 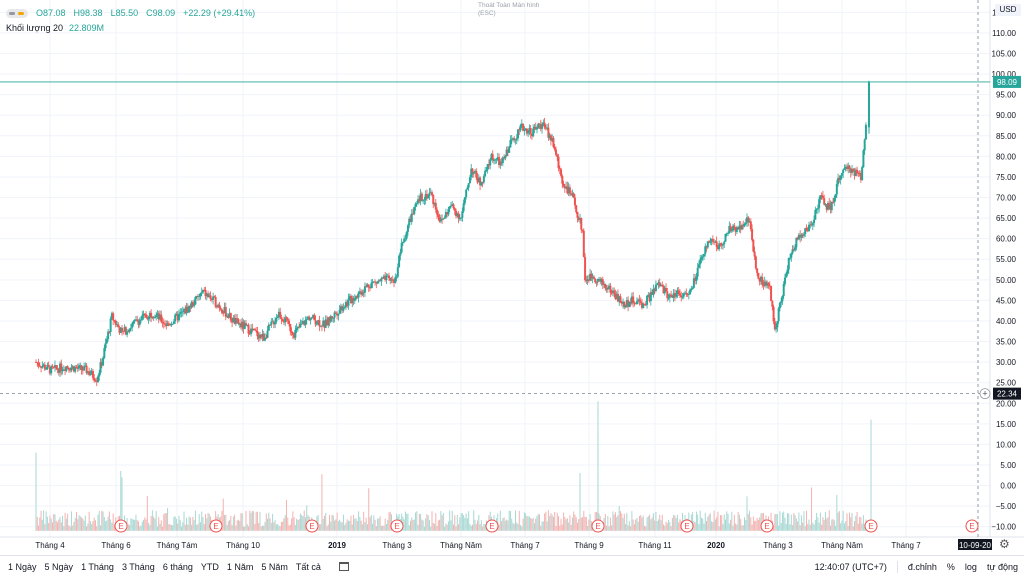 I want to click on price-tick-label: 35.00, so click(x=1006, y=342).